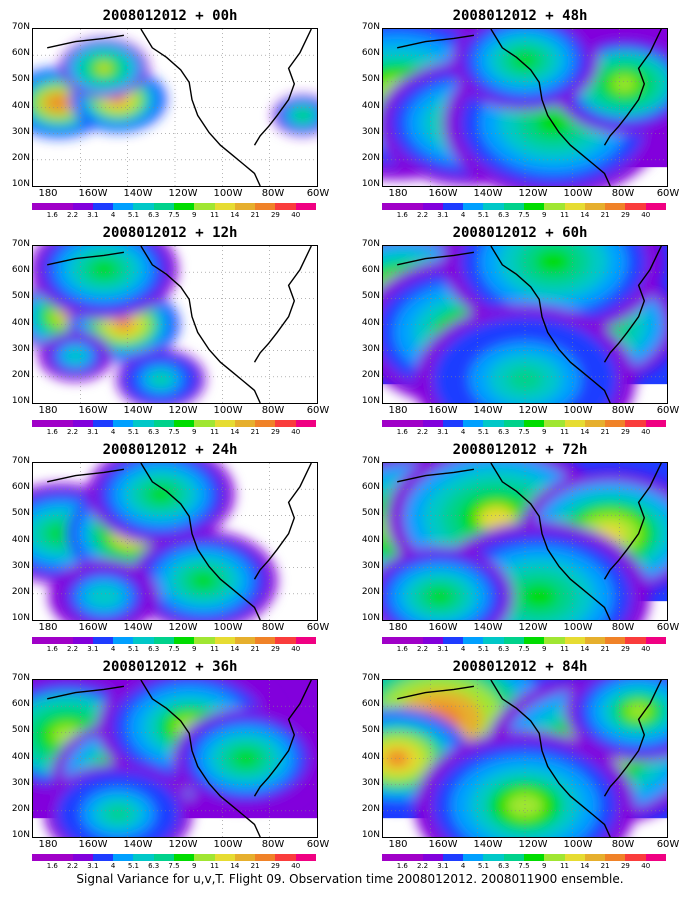  What do you see at coordinates (275, 215) in the screenshot?
I see `colorbar-label: 29` at bounding box center [275, 215].